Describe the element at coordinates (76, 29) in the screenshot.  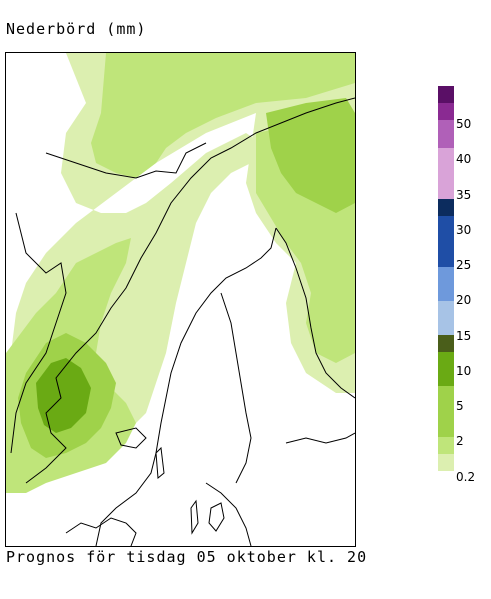
I see `map-title: Nederbörd (mm)` at that location.